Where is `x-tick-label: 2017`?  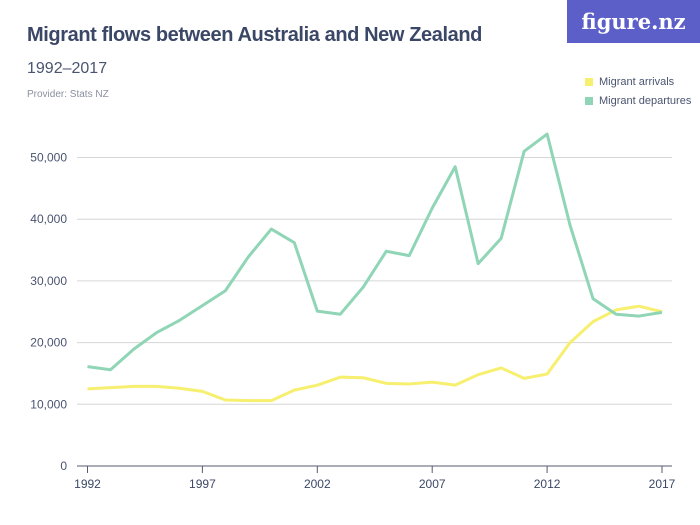 x-tick-label: 2017 is located at coordinates (662, 484).